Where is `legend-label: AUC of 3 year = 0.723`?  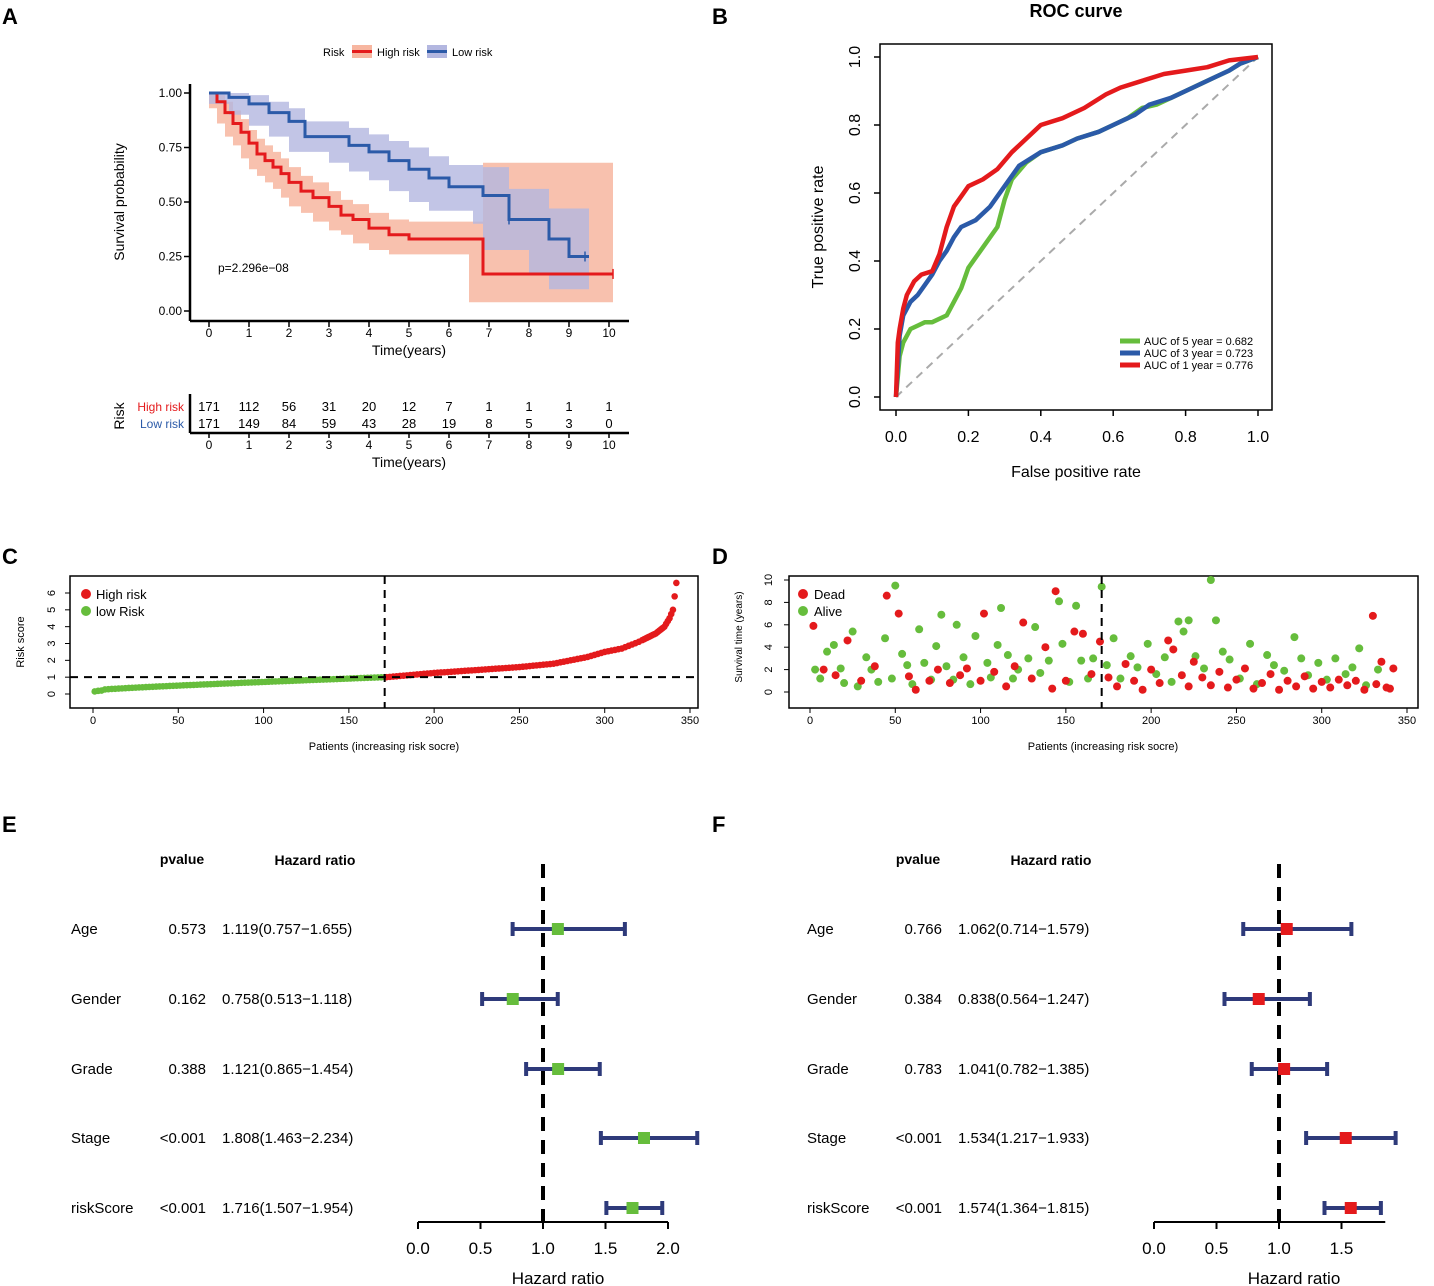 legend-label: AUC of 3 year = 0.723 is located at coordinates (1198, 354).